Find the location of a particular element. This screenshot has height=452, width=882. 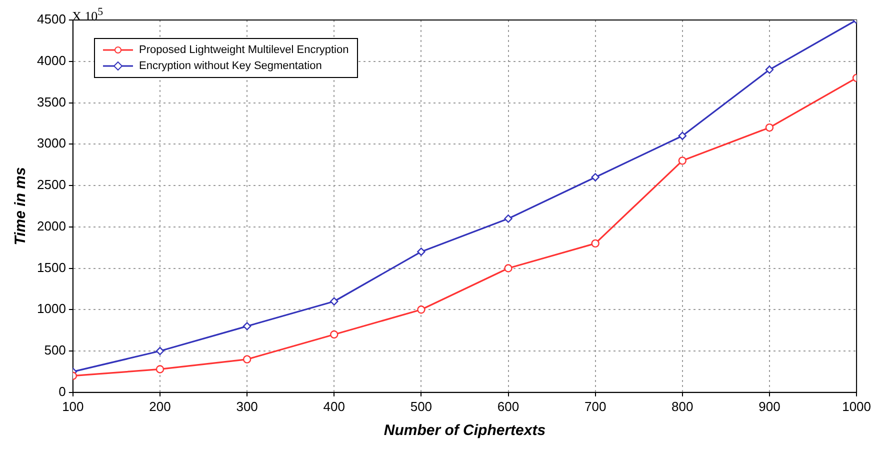

x-tick-label: 400 is located at coordinates (334, 406).